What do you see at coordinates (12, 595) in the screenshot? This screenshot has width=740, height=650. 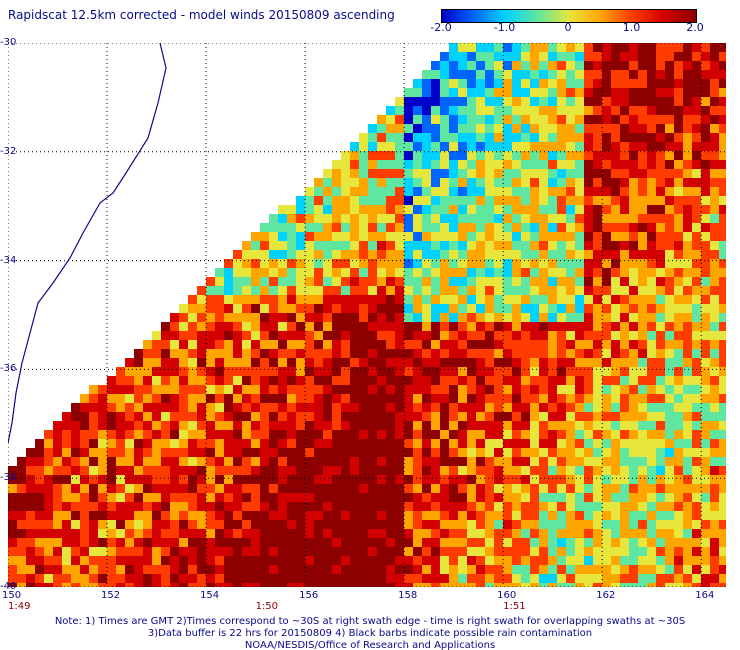 I see `longitude-label: 150` at bounding box center [12, 595].